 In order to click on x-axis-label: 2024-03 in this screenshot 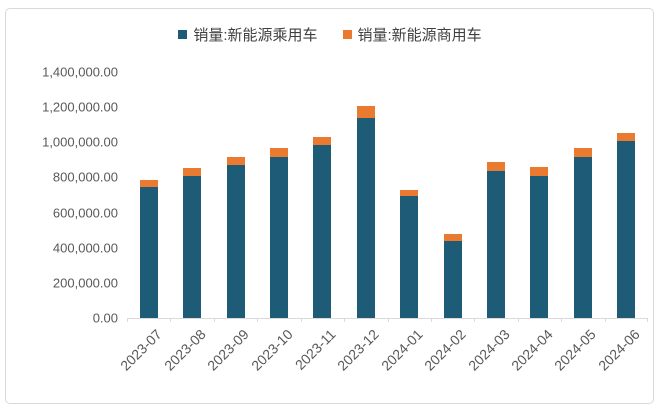, I will do `click(488, 350)`.